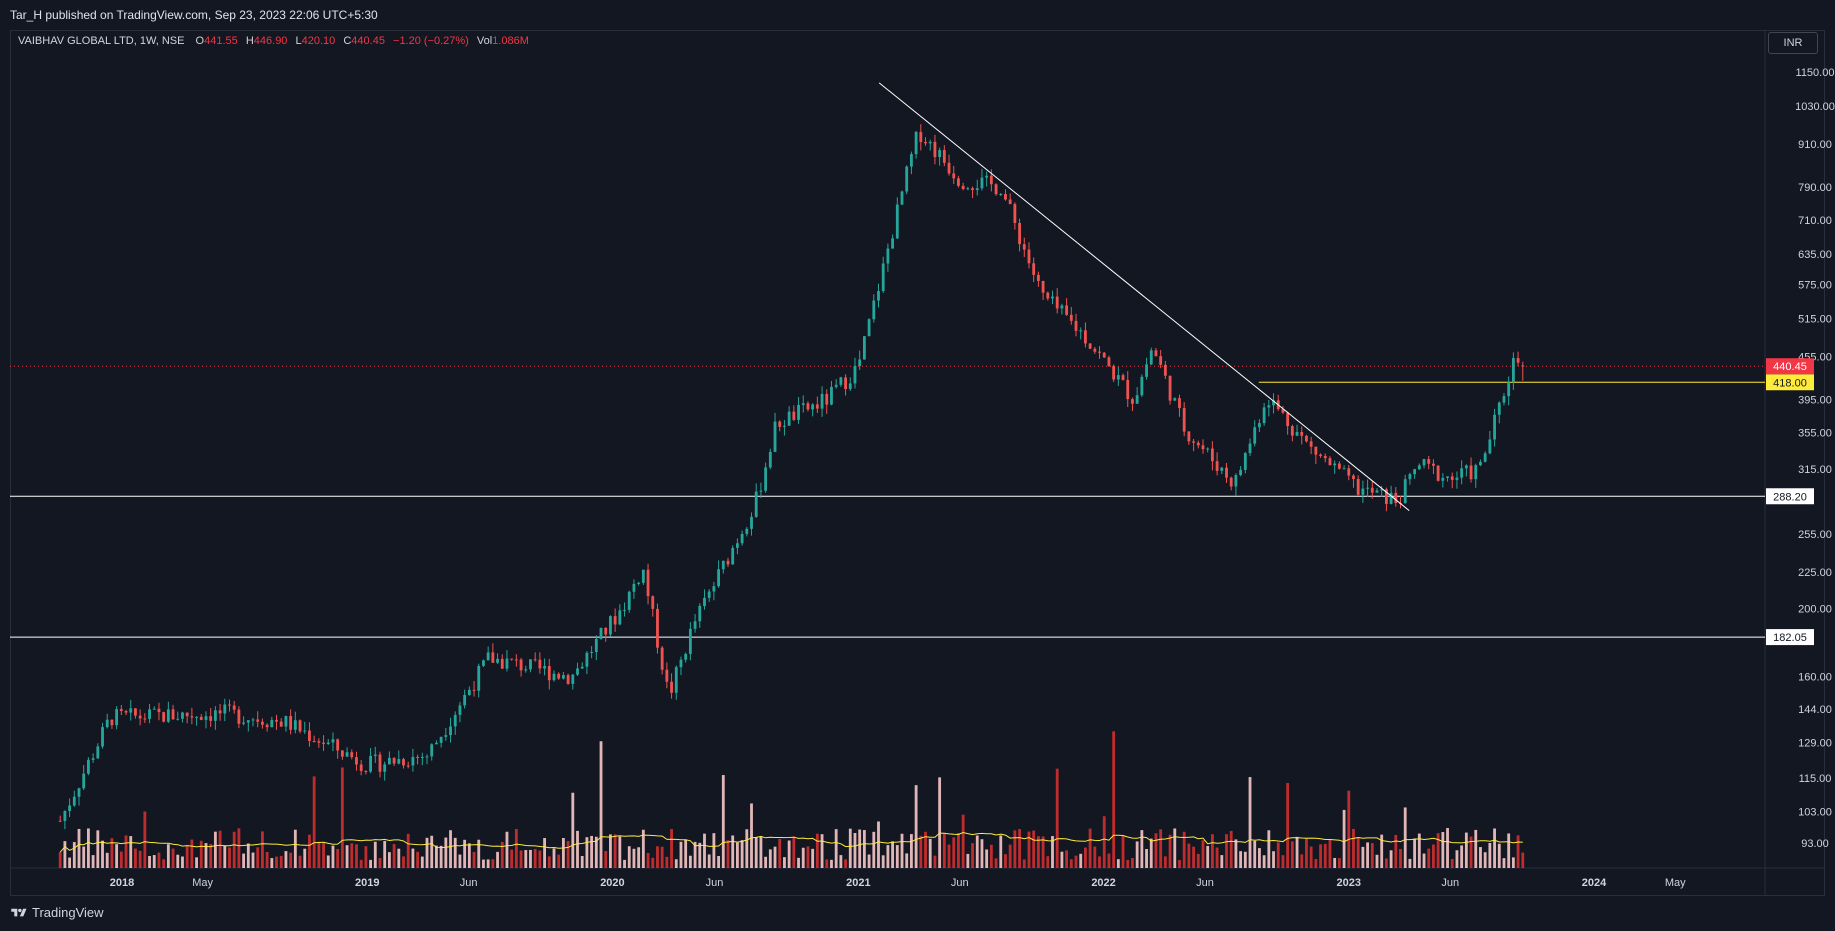 The height and width of the screenshot is (931, 1835). Describe the element at coordinates (1793, 43) in the screenshot. I see `currency-button: INR` at that location.